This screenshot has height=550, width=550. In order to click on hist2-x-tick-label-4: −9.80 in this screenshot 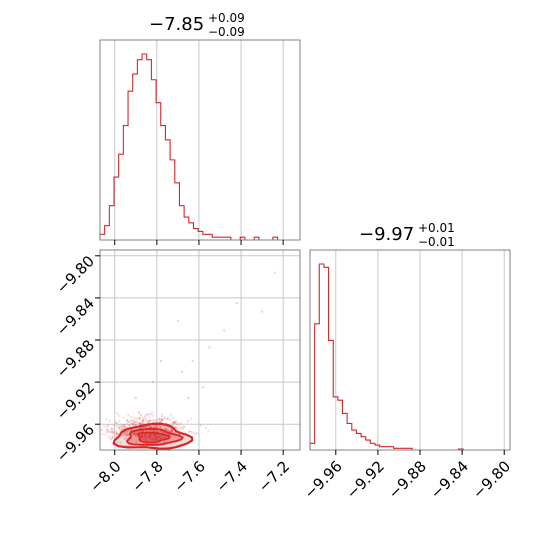, I will do `click(491, 479)`.